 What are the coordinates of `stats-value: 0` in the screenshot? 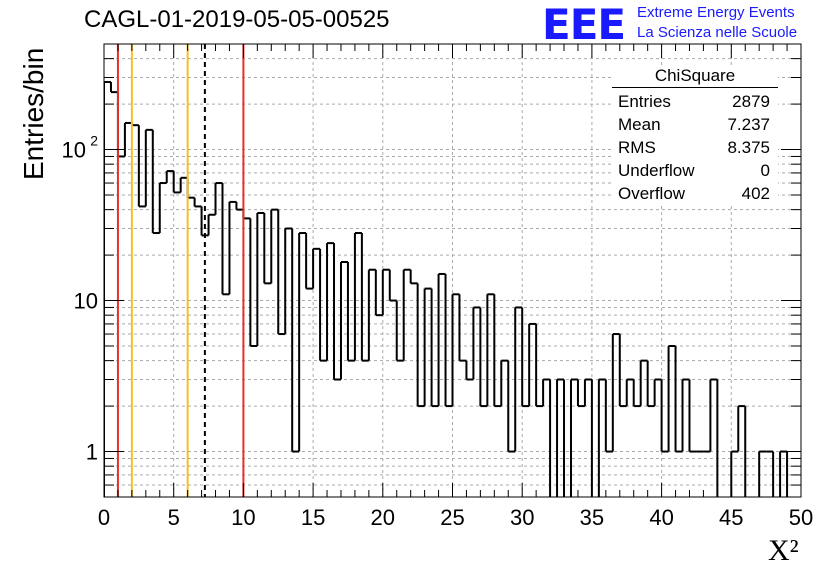 It's located at (765, 170).